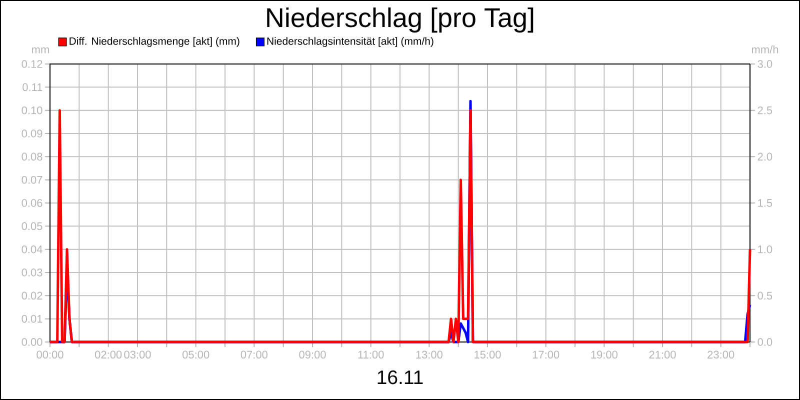  What do you see at coordinates (371, 354) in the screenshot?
I see `x-tick-label: 11:00` at bounding box center [371, 354].